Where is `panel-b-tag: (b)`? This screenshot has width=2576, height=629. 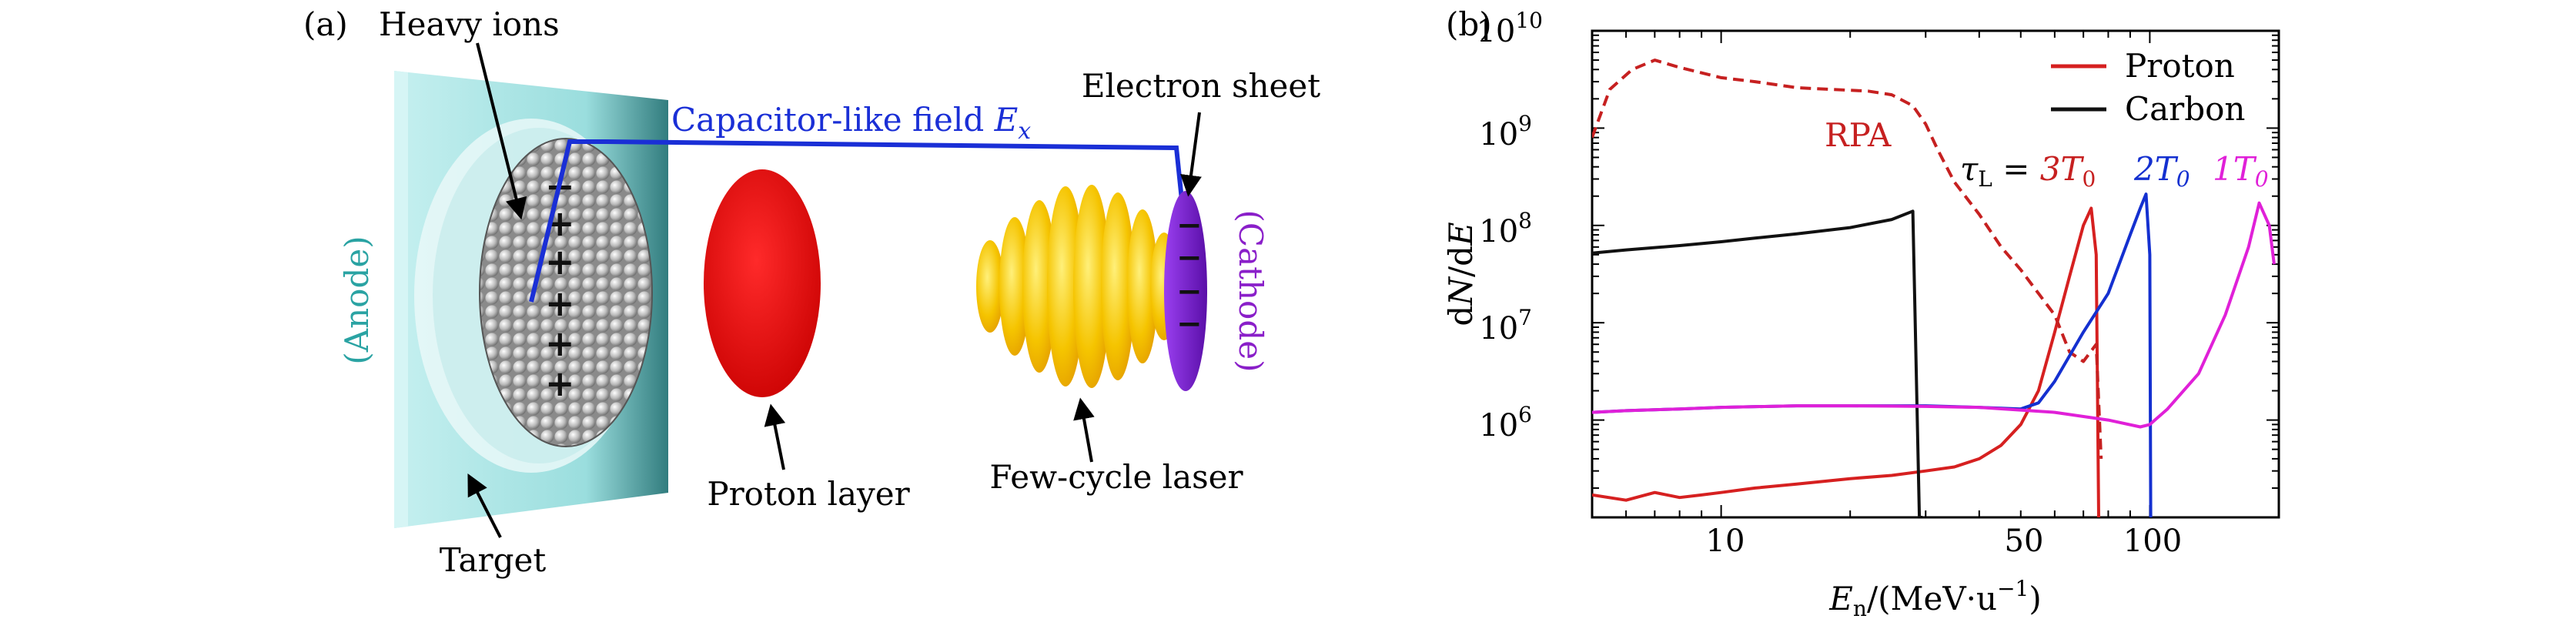
panel-b-tag: (b) is located at coordinates (1469, 24).